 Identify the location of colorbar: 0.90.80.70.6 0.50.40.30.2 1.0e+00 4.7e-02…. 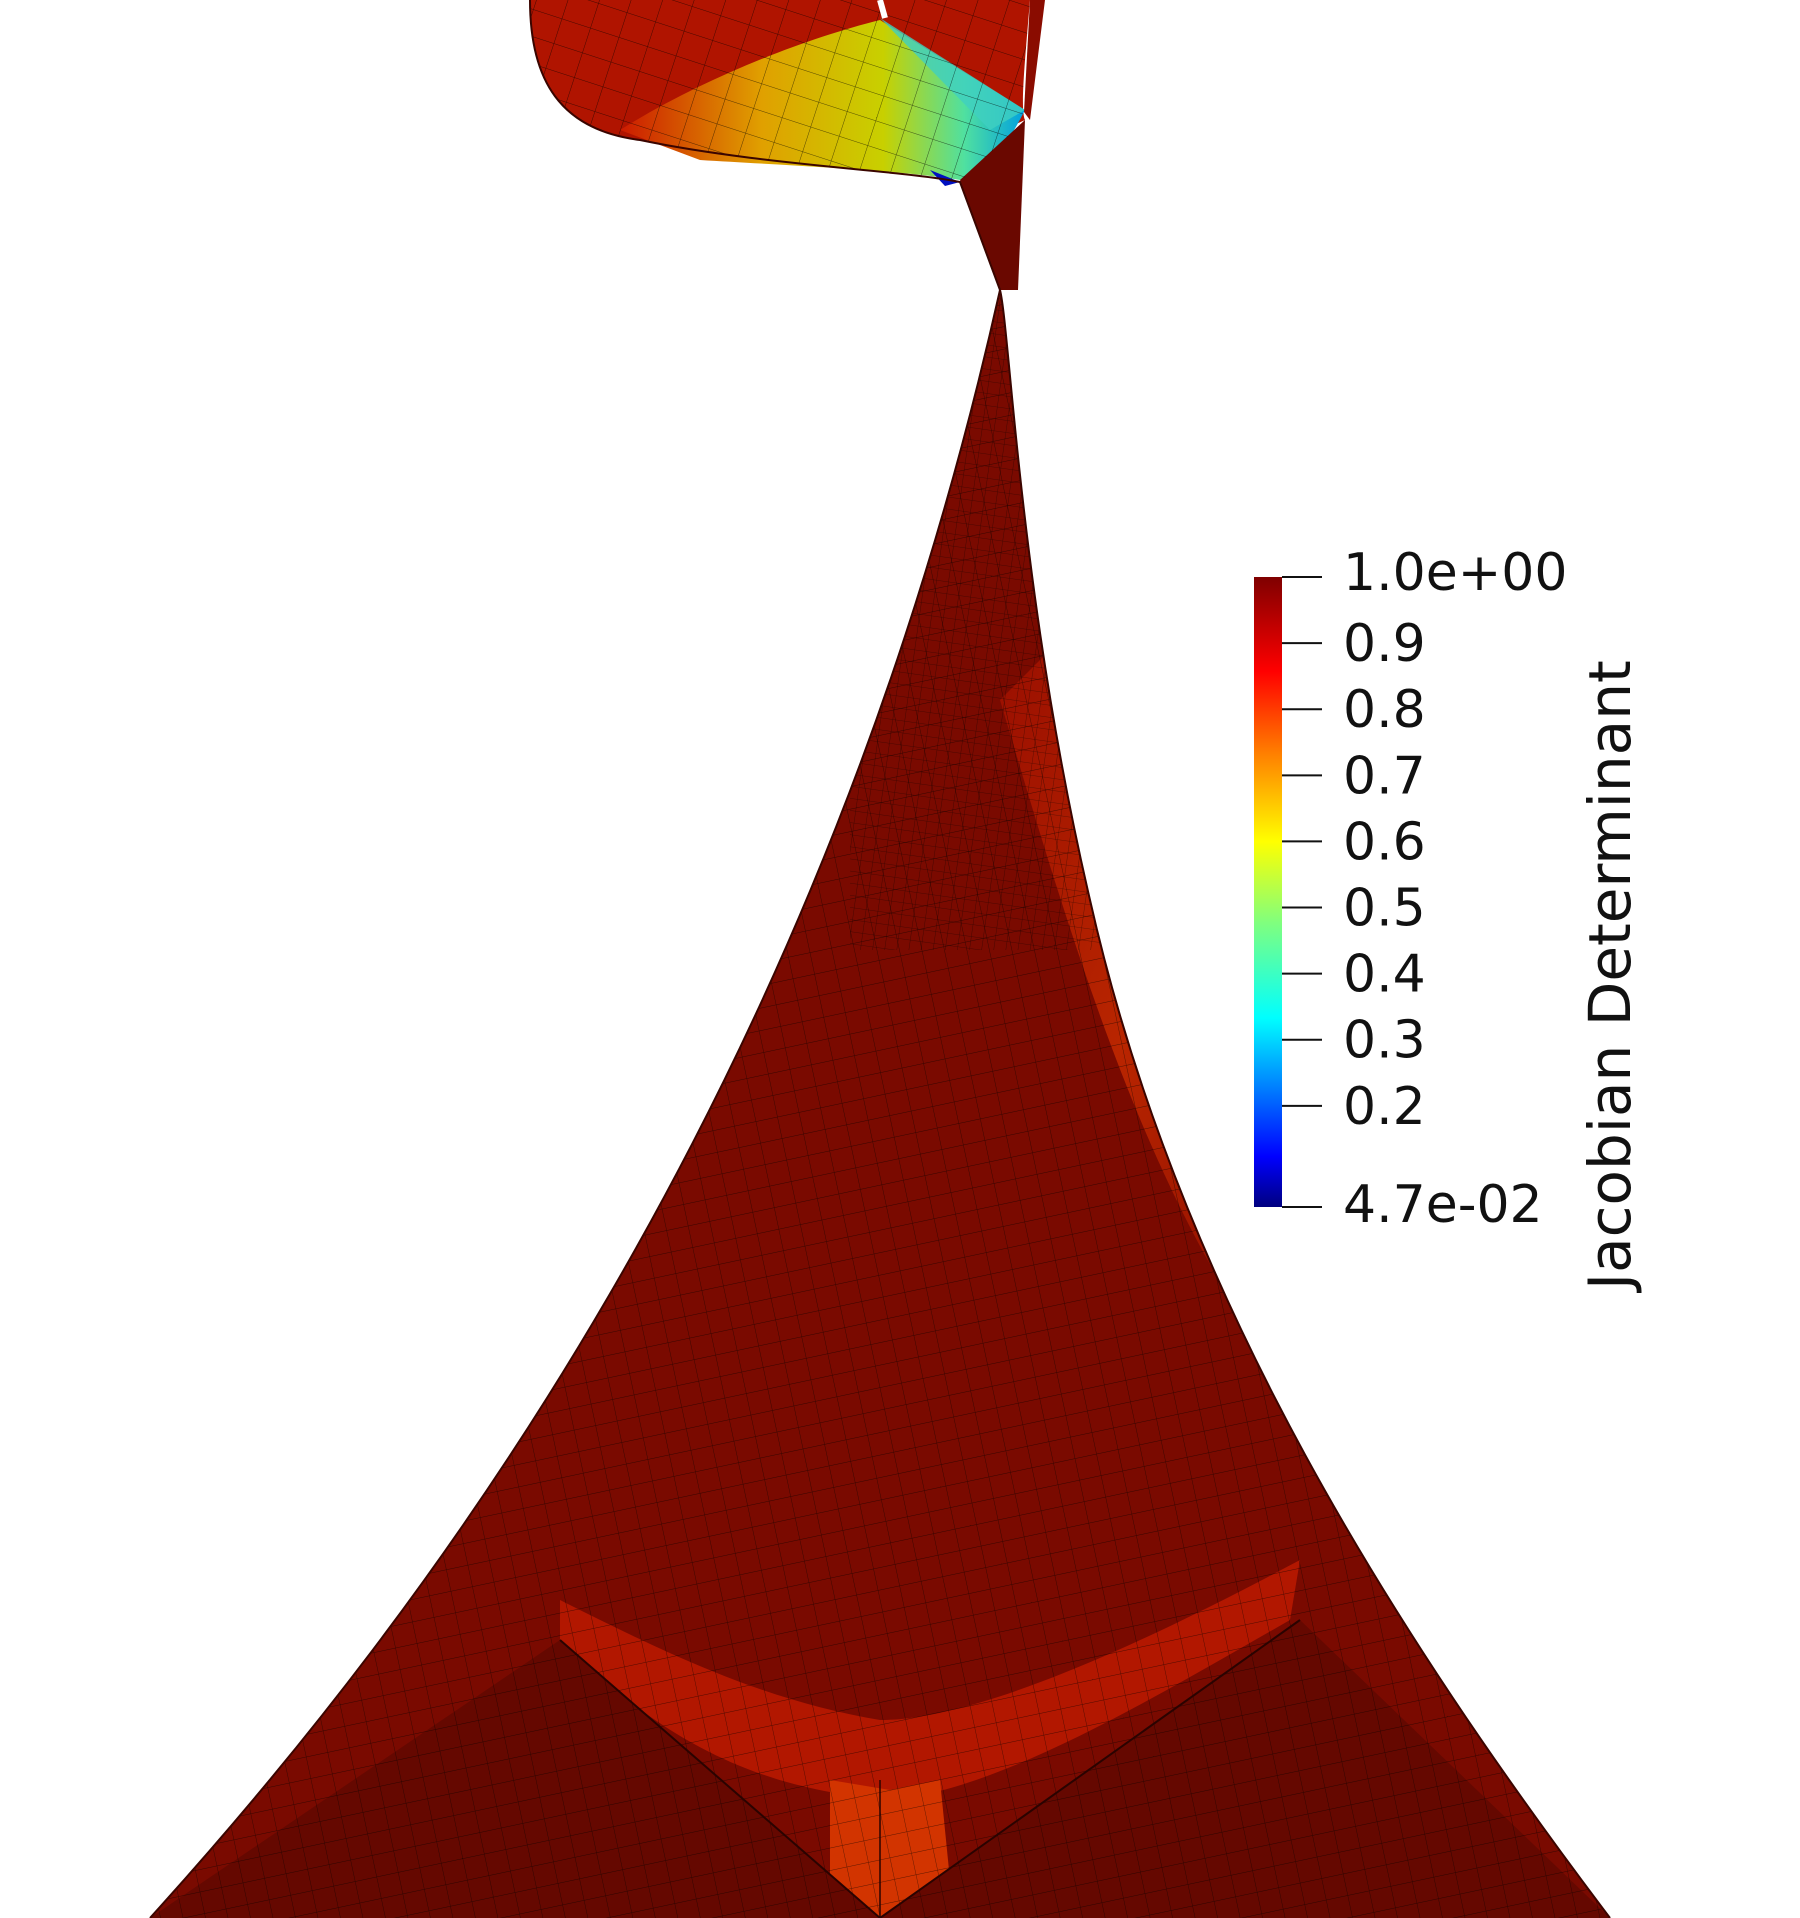
(1449, 918).